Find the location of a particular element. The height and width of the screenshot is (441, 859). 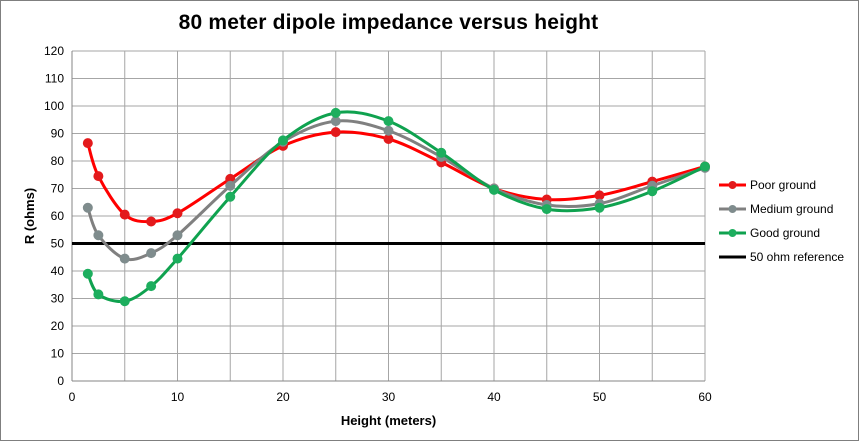

x-axis-label: Height (meters) is located at coordinates (388, 420).